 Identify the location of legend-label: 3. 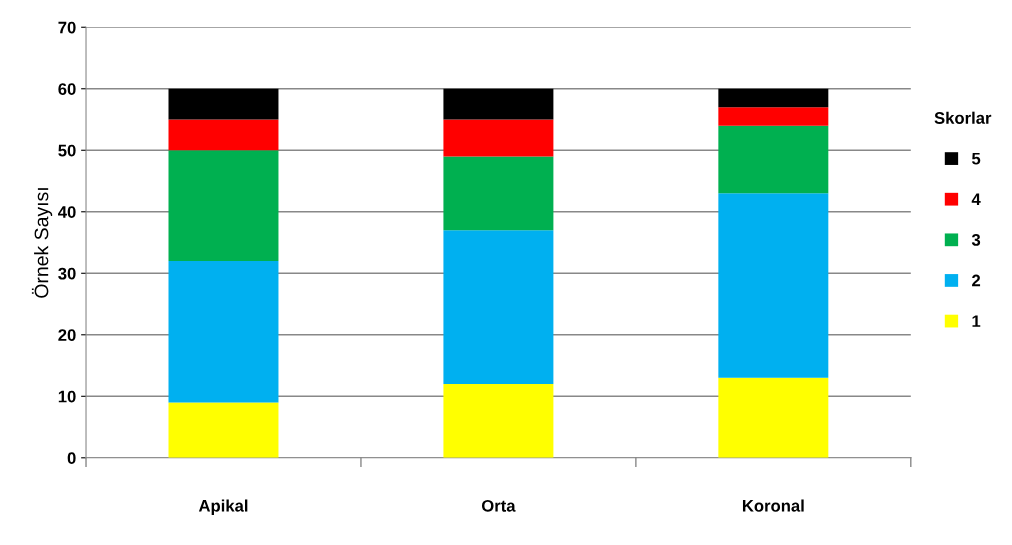
(976, 239).